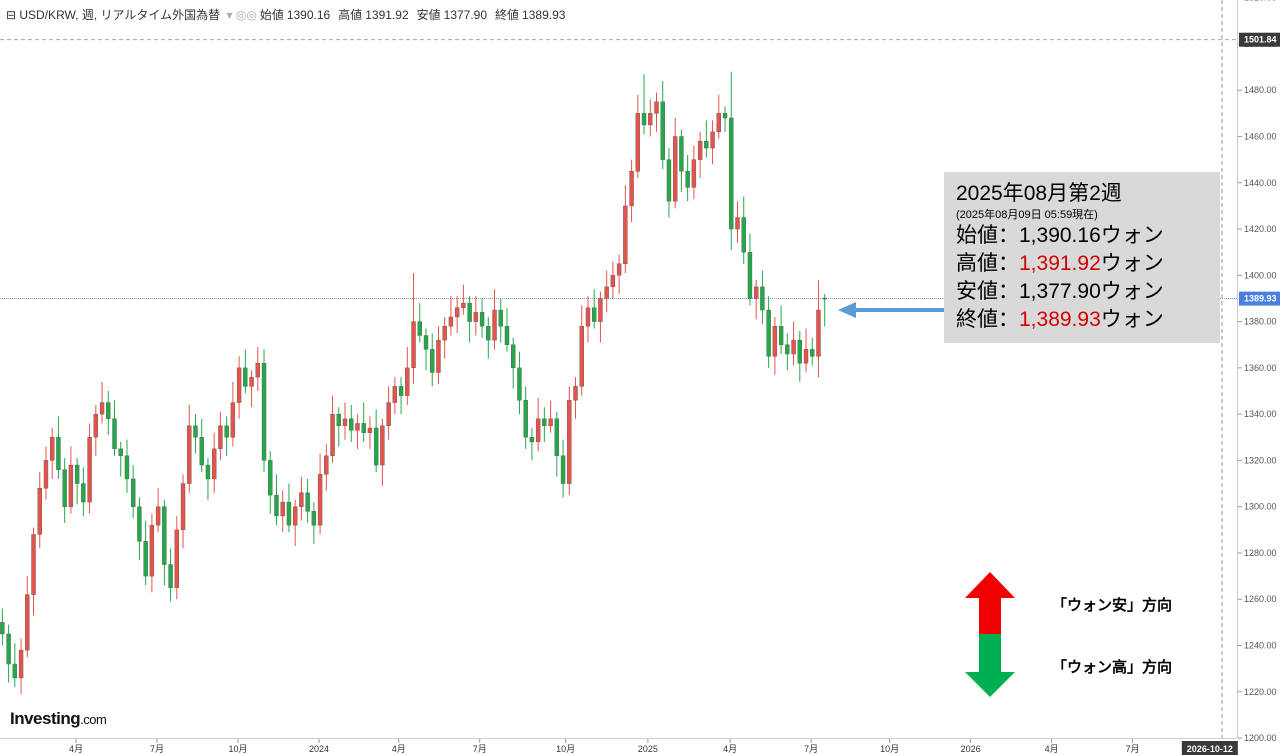 The height and width of the screenshot is (755, 1280). I want to click on y-tick-label: 1420.00, so click(1260, 229).